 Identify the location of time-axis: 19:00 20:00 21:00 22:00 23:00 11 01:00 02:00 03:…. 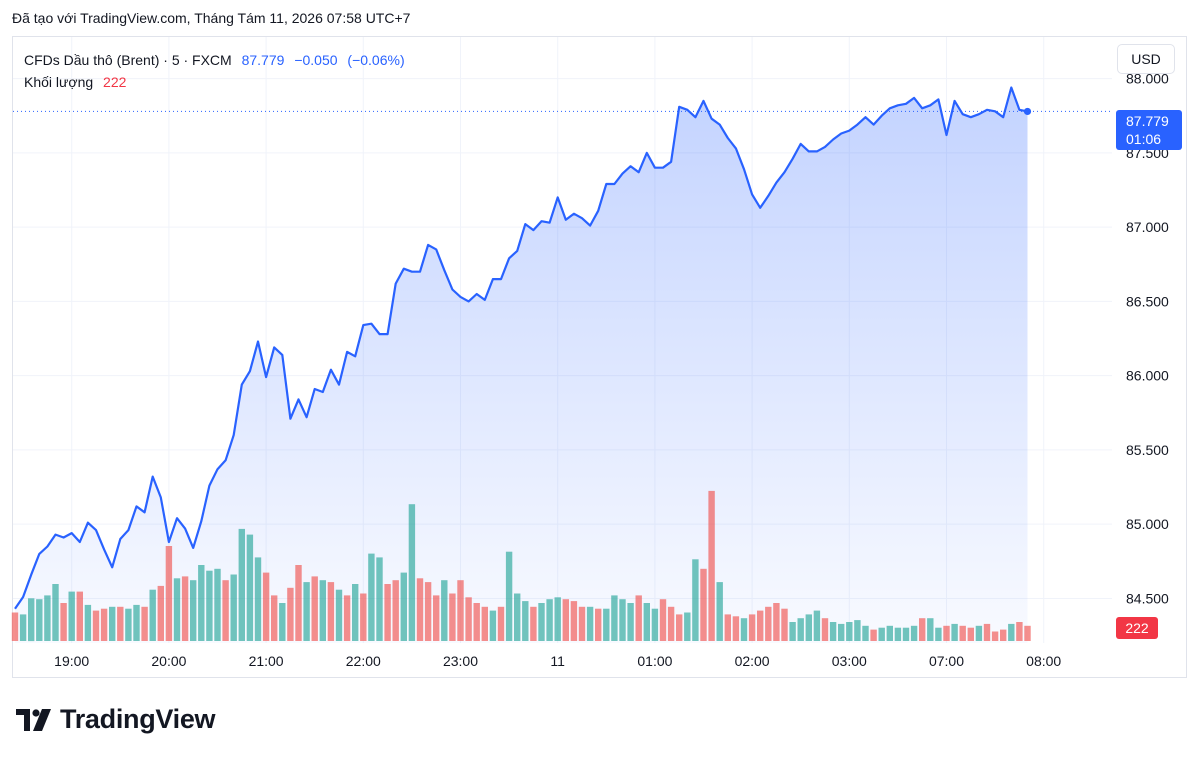
(557, 661).